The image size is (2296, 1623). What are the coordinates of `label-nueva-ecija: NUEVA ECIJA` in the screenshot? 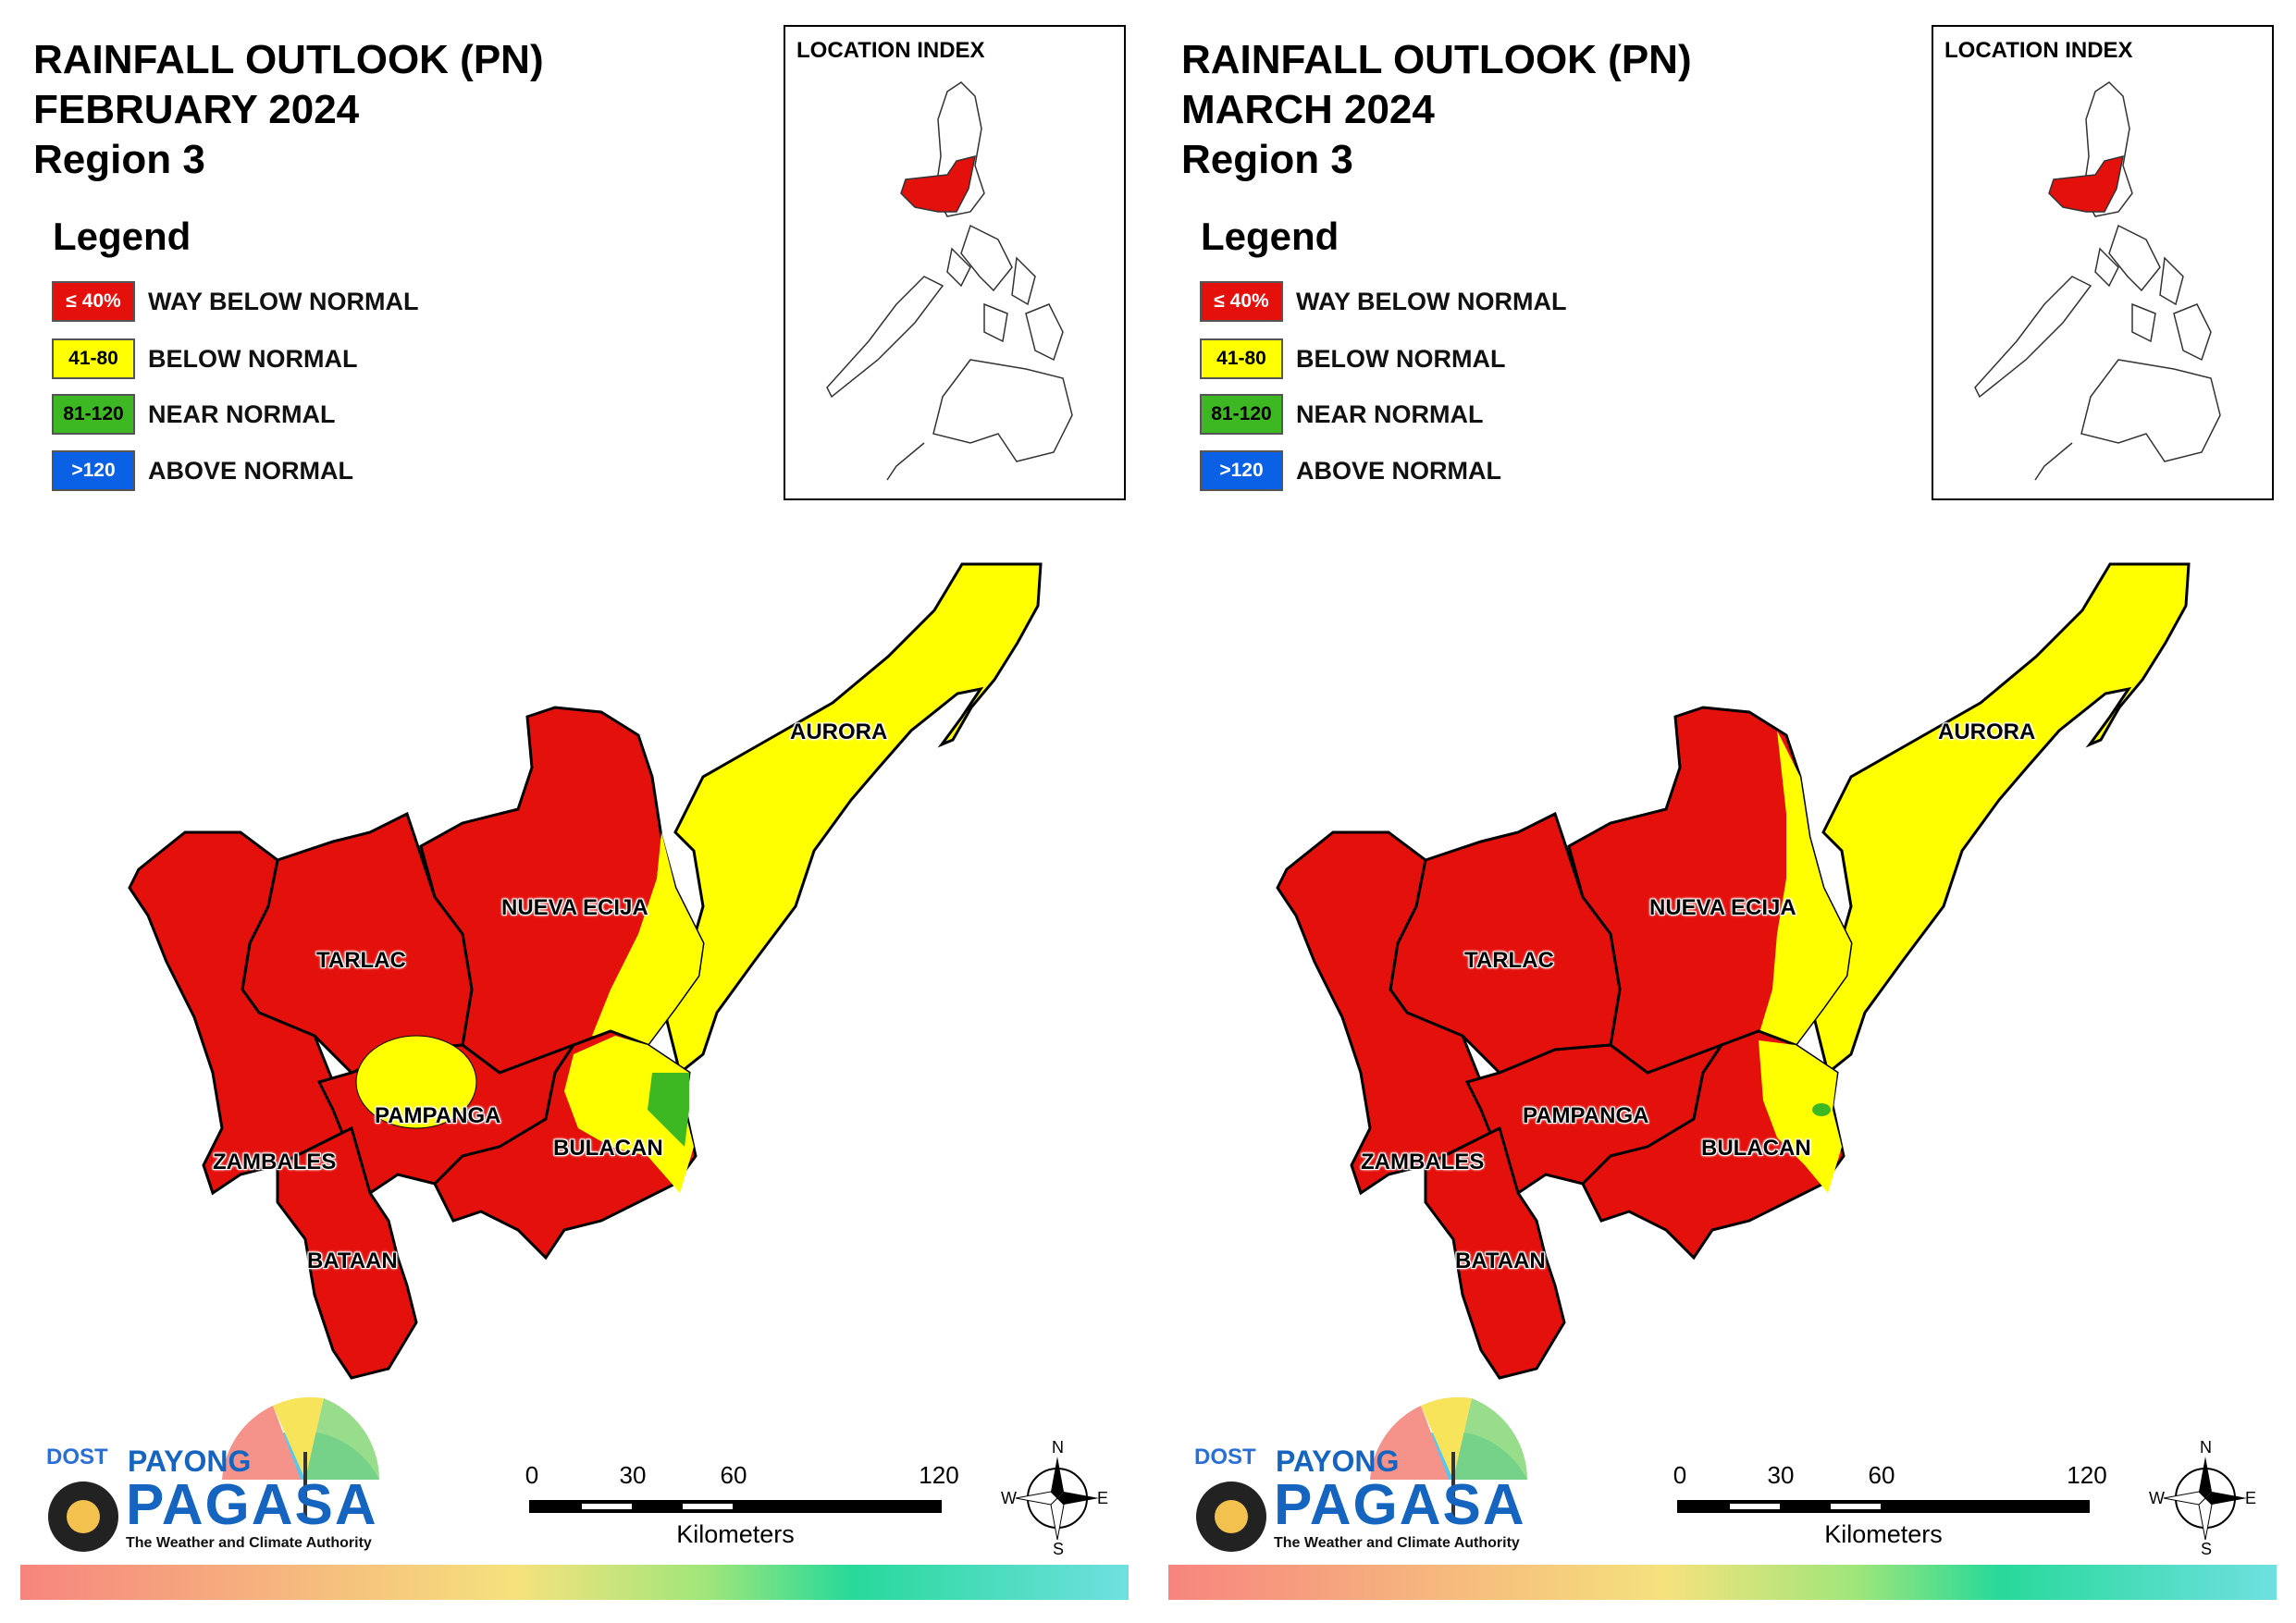 It's located at (1722, 907).